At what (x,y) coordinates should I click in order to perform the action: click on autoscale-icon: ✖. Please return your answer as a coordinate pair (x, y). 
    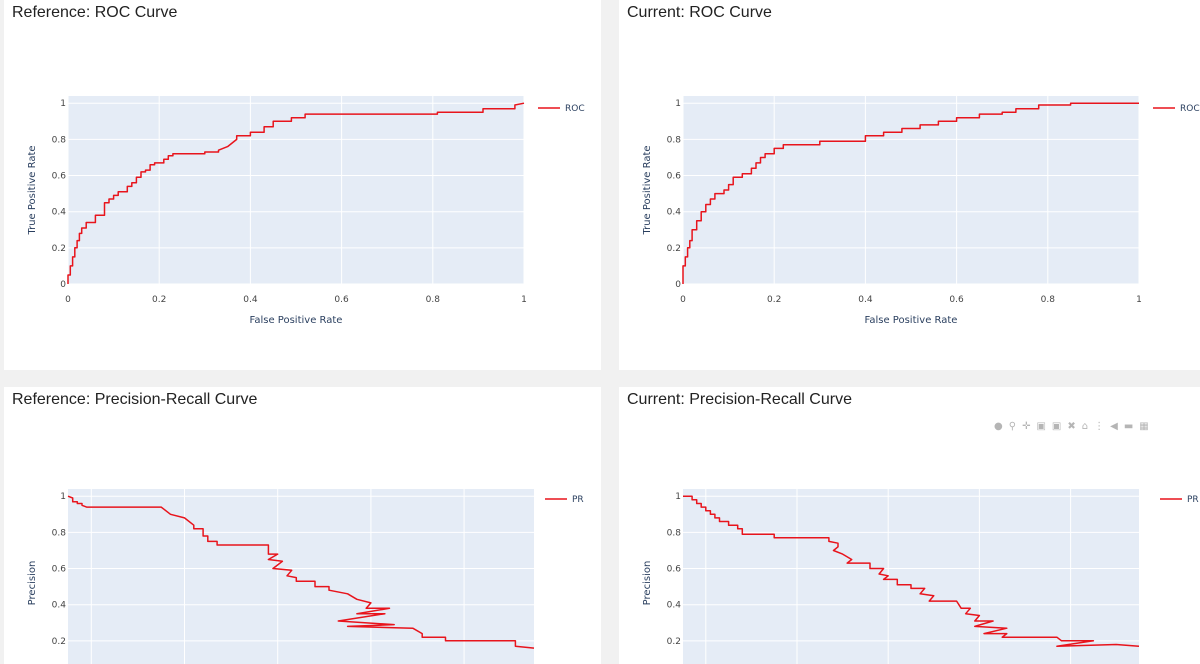
    Looking at the image, I should click on (1071, 426).